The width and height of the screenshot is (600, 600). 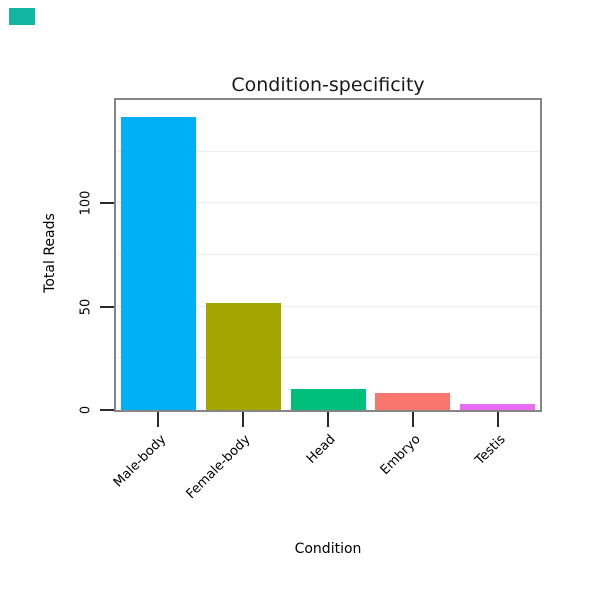 What do you see at coordinates (321, 449) in the screenshot?
I see `x-tick-label: Head` at bounding box center [321, 449].